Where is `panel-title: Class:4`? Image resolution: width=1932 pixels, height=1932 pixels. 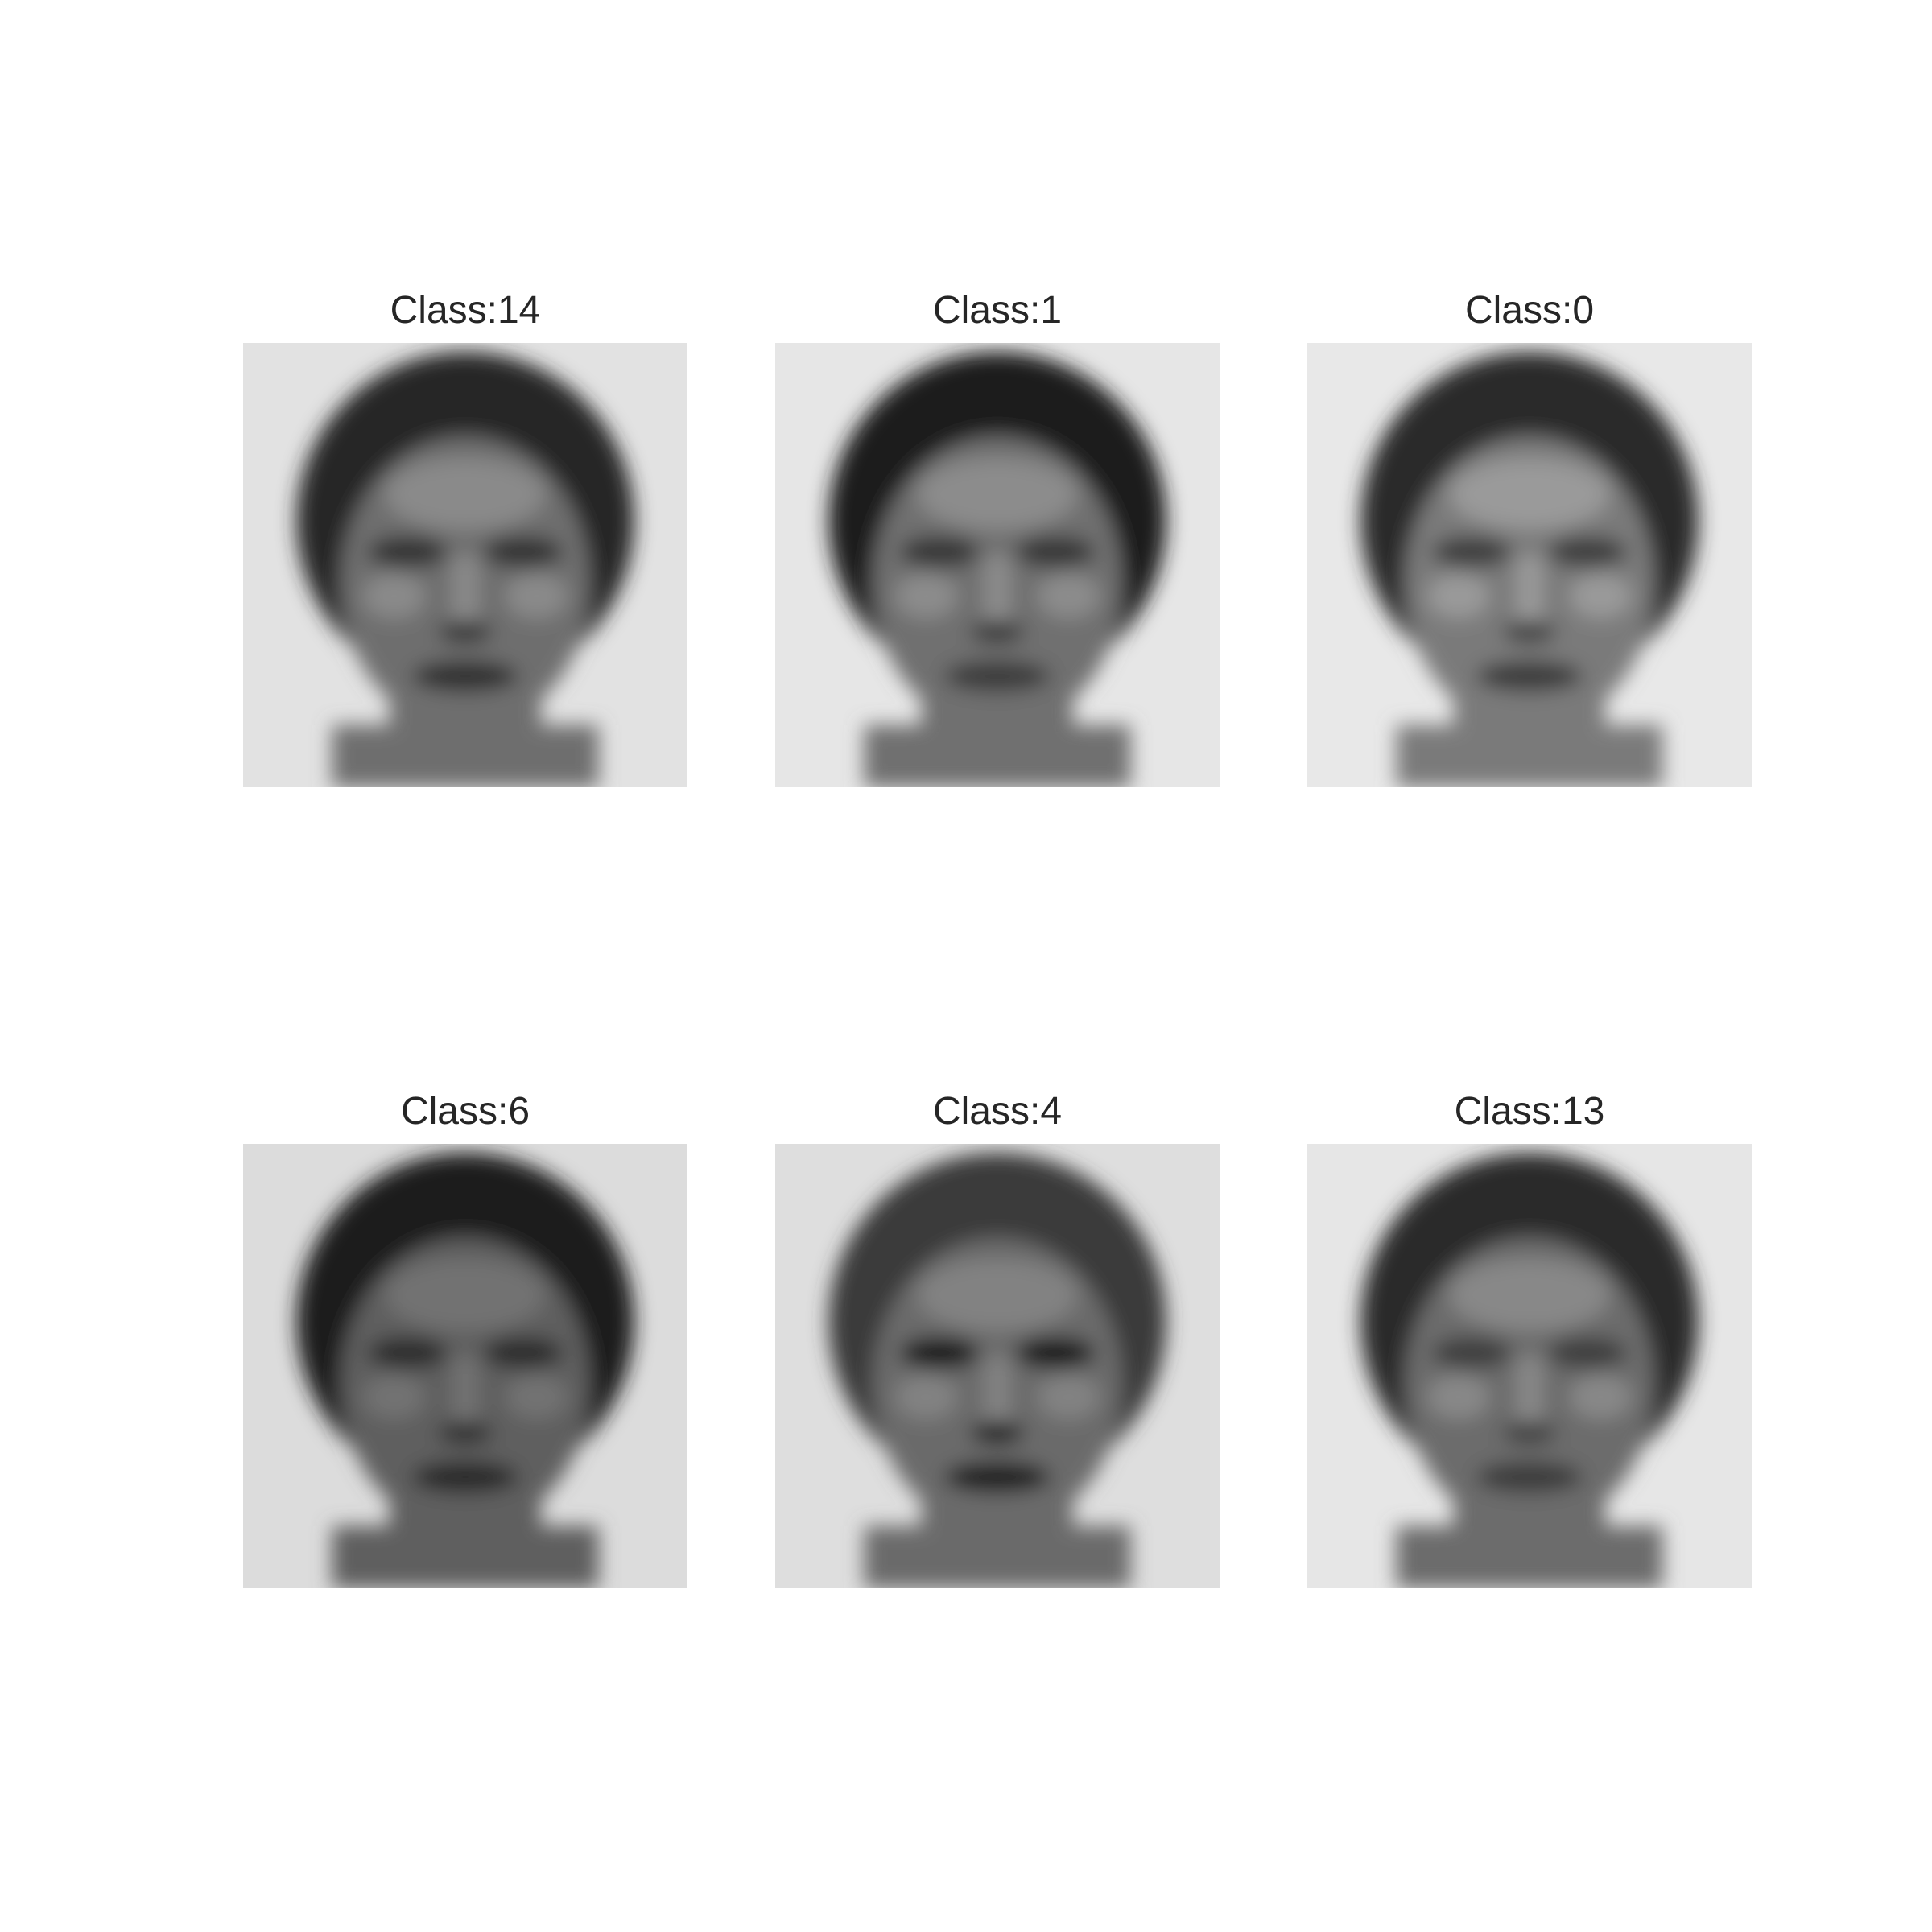
panel-title: Class:4 is located at coordinates (997, 1111).